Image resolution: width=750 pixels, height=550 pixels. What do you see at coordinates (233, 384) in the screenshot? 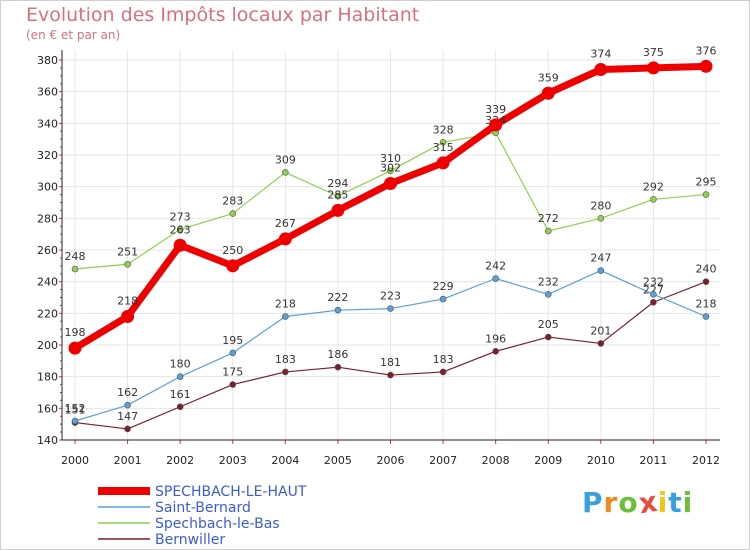
I see `data-point-bernwiller-2003` at bounding box center [233, 384].